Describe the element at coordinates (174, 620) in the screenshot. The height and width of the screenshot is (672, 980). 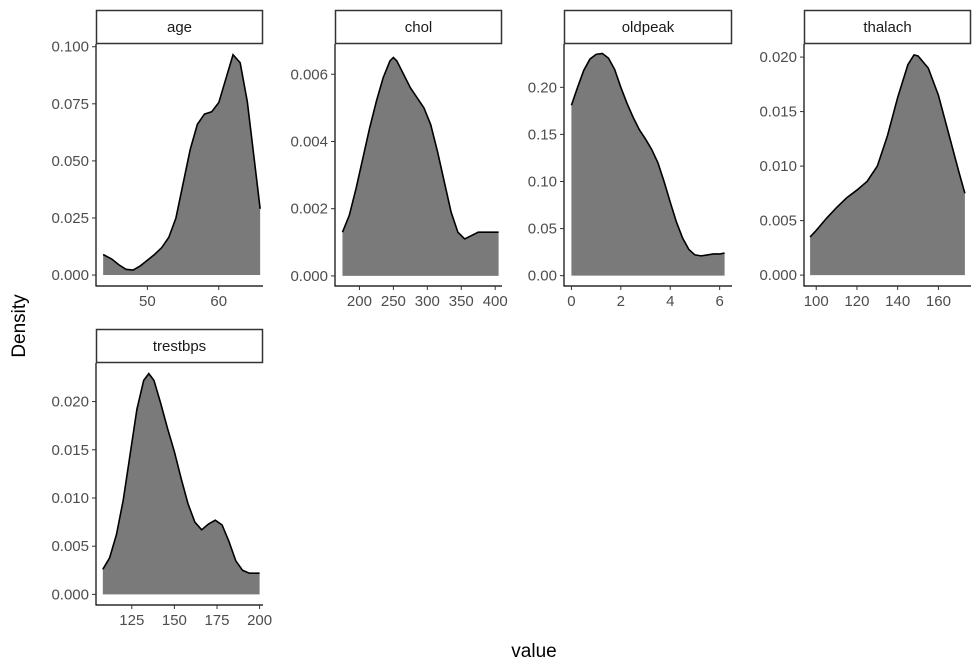
I see `x-tick-label-trestbps: 150` at that location.